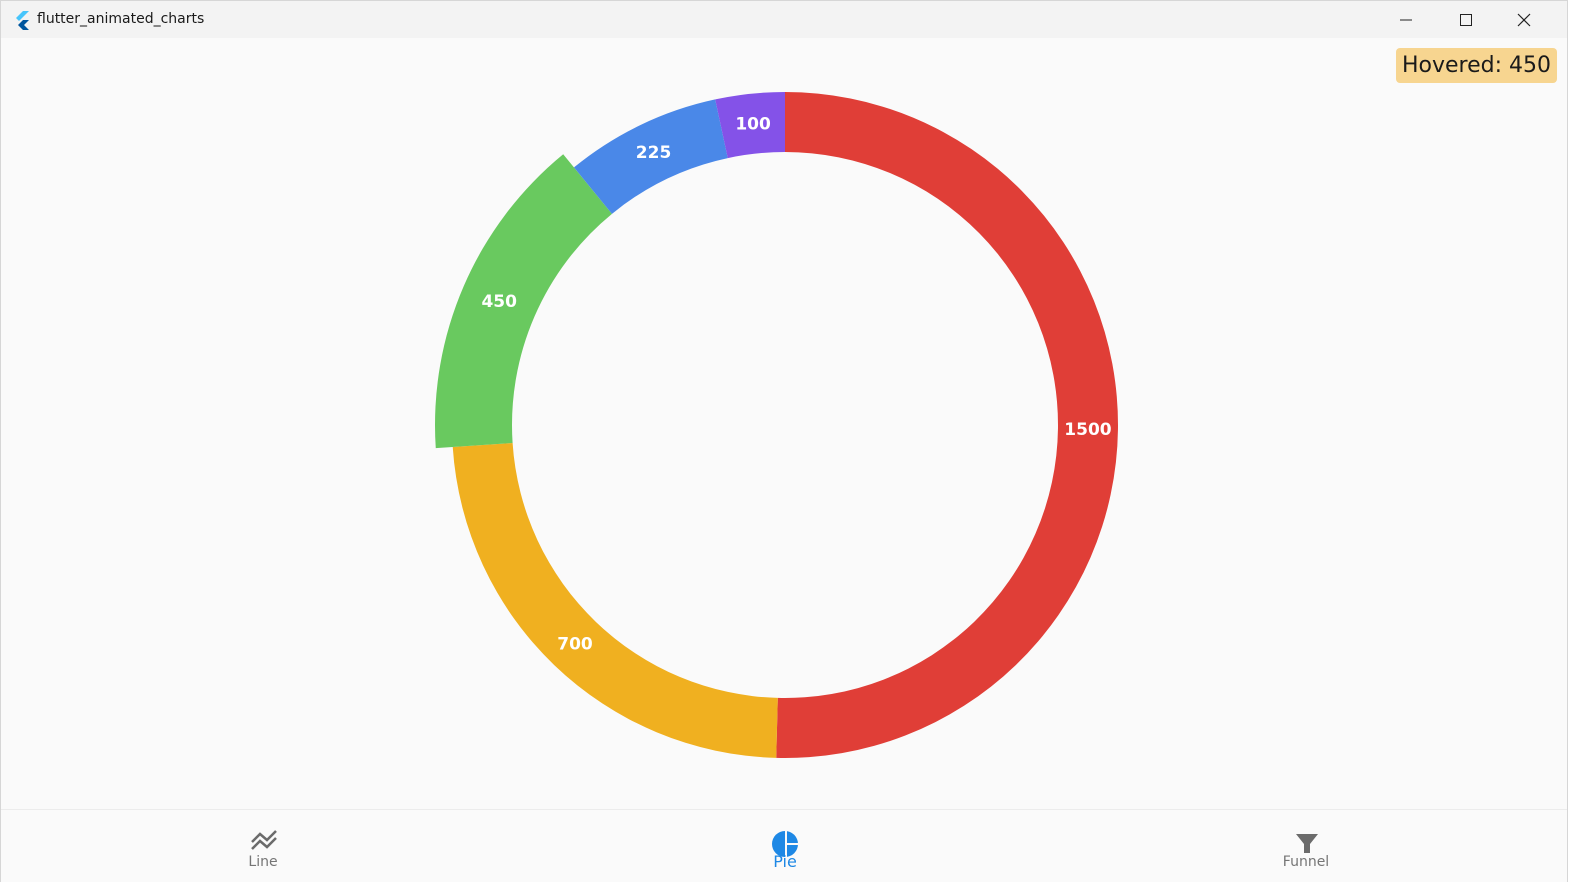 Image resolution: width=1585 pixels, height=892 pixels. Describe the element at coordinates (784, 19) in the screenshot. I see `title-bar: flutter_animated_charts` at that location.